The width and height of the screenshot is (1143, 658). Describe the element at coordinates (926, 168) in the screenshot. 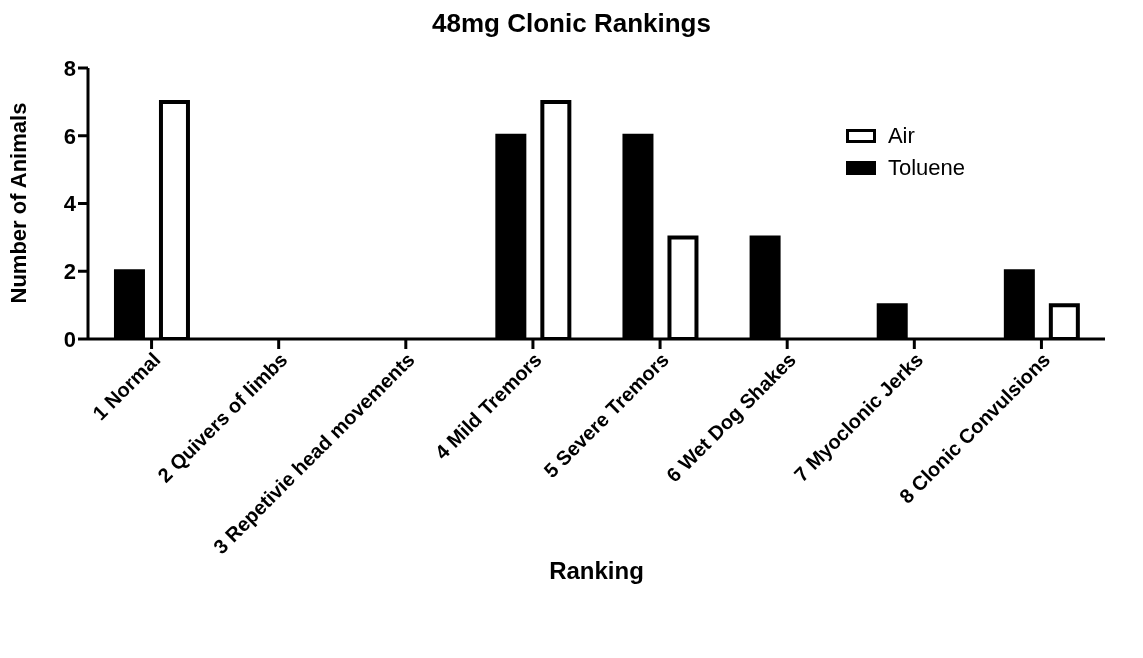

I see `legend-label: Toluene` at that location.